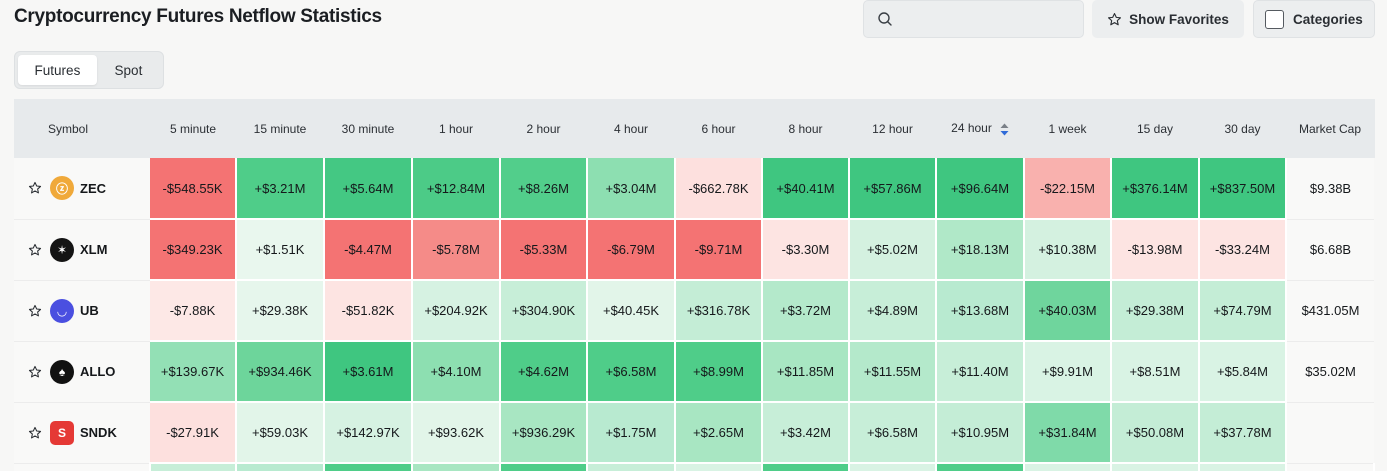 The width and height of the screenshot is (1387, 471). What do you see at coordinates (719, 189) in the screenshot?
I see `netflow-cell: -$662.78K` at bounding box center [719, 189].